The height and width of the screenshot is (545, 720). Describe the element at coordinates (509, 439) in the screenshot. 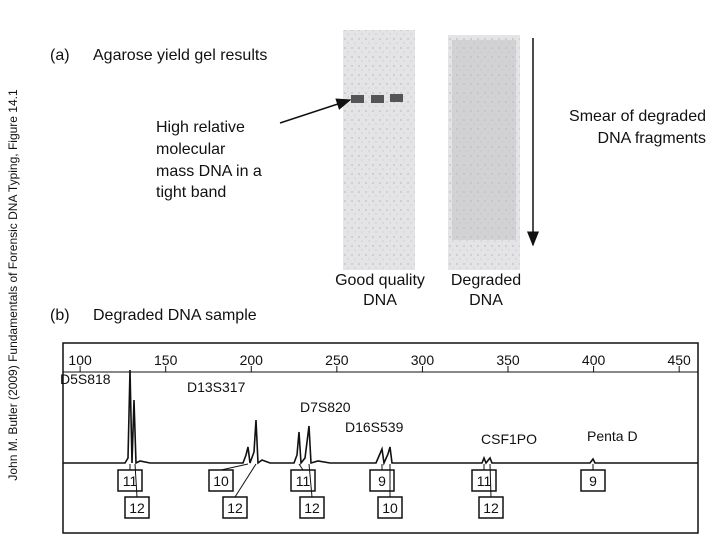

I see `locus-label: CSF1PO` at that location.